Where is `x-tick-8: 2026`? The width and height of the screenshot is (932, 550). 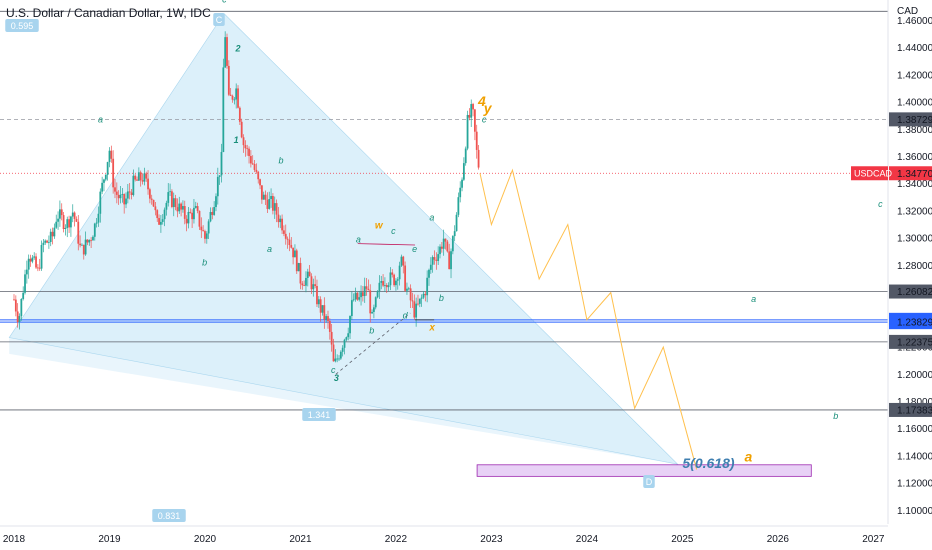 x-tick-8: 2026 is located at coordinates (778, 539).